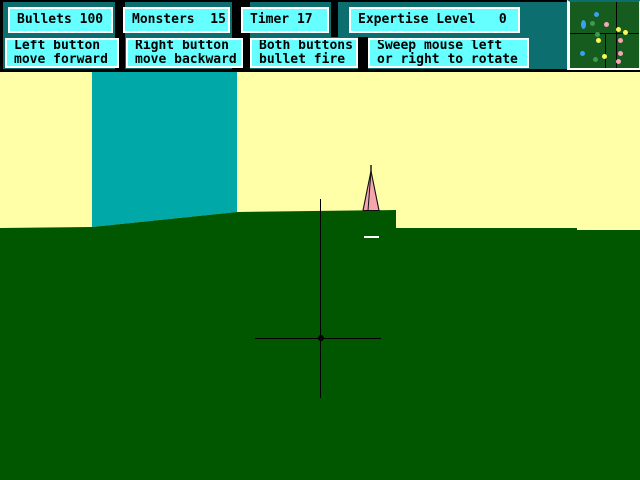 The image size is (640, 480). What do you see at coordinates (371, 188) in the screenshot?
I see `monster-cone` at bounding box center [371, 188].